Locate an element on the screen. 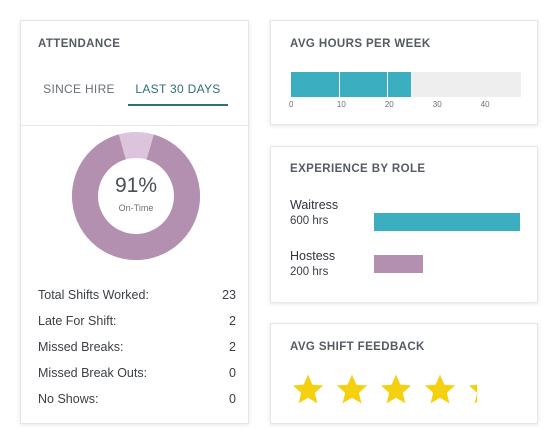 The height and width of the screenshot is (444, 557). stat-total-shifts: Total Shifts Worked: 23 is located at coordinates (137, 301).